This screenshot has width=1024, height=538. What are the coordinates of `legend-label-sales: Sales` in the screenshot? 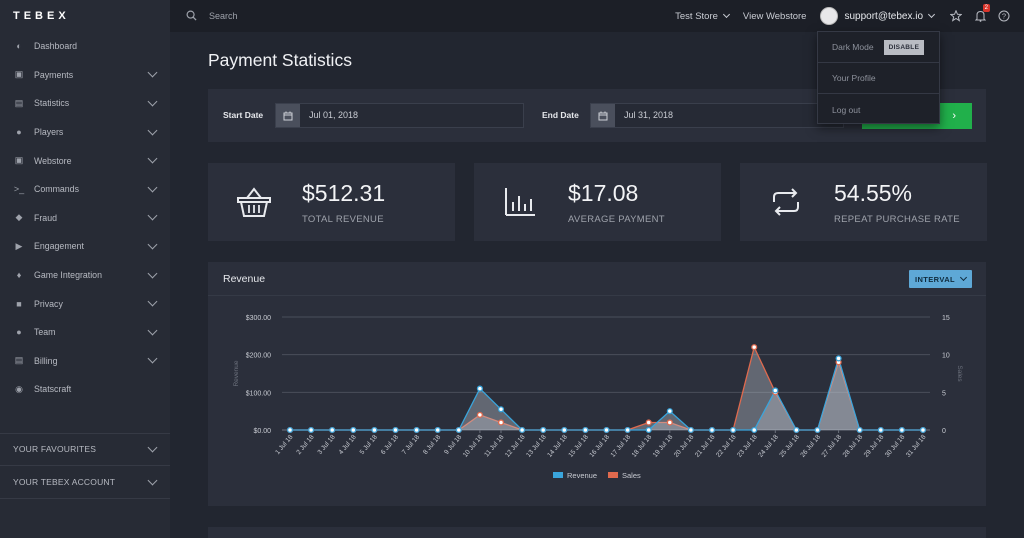 It's located at (631, 475).